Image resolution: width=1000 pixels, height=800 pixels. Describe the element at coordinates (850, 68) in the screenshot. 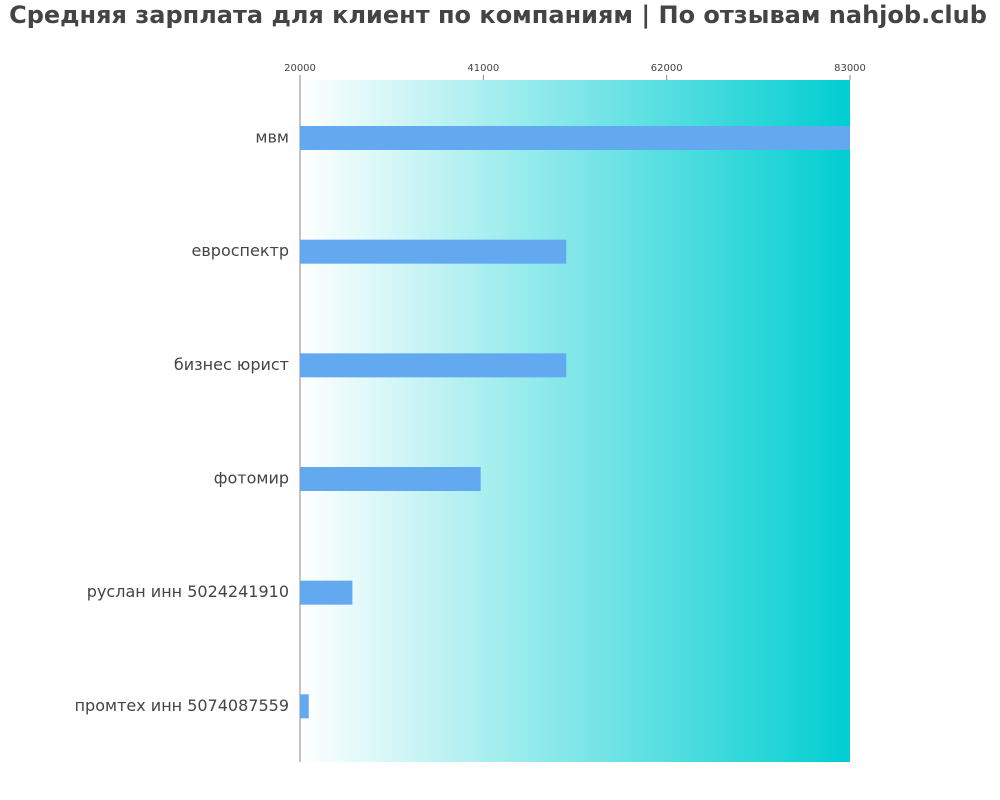

I see `x-tick-label: 83000` at that location.